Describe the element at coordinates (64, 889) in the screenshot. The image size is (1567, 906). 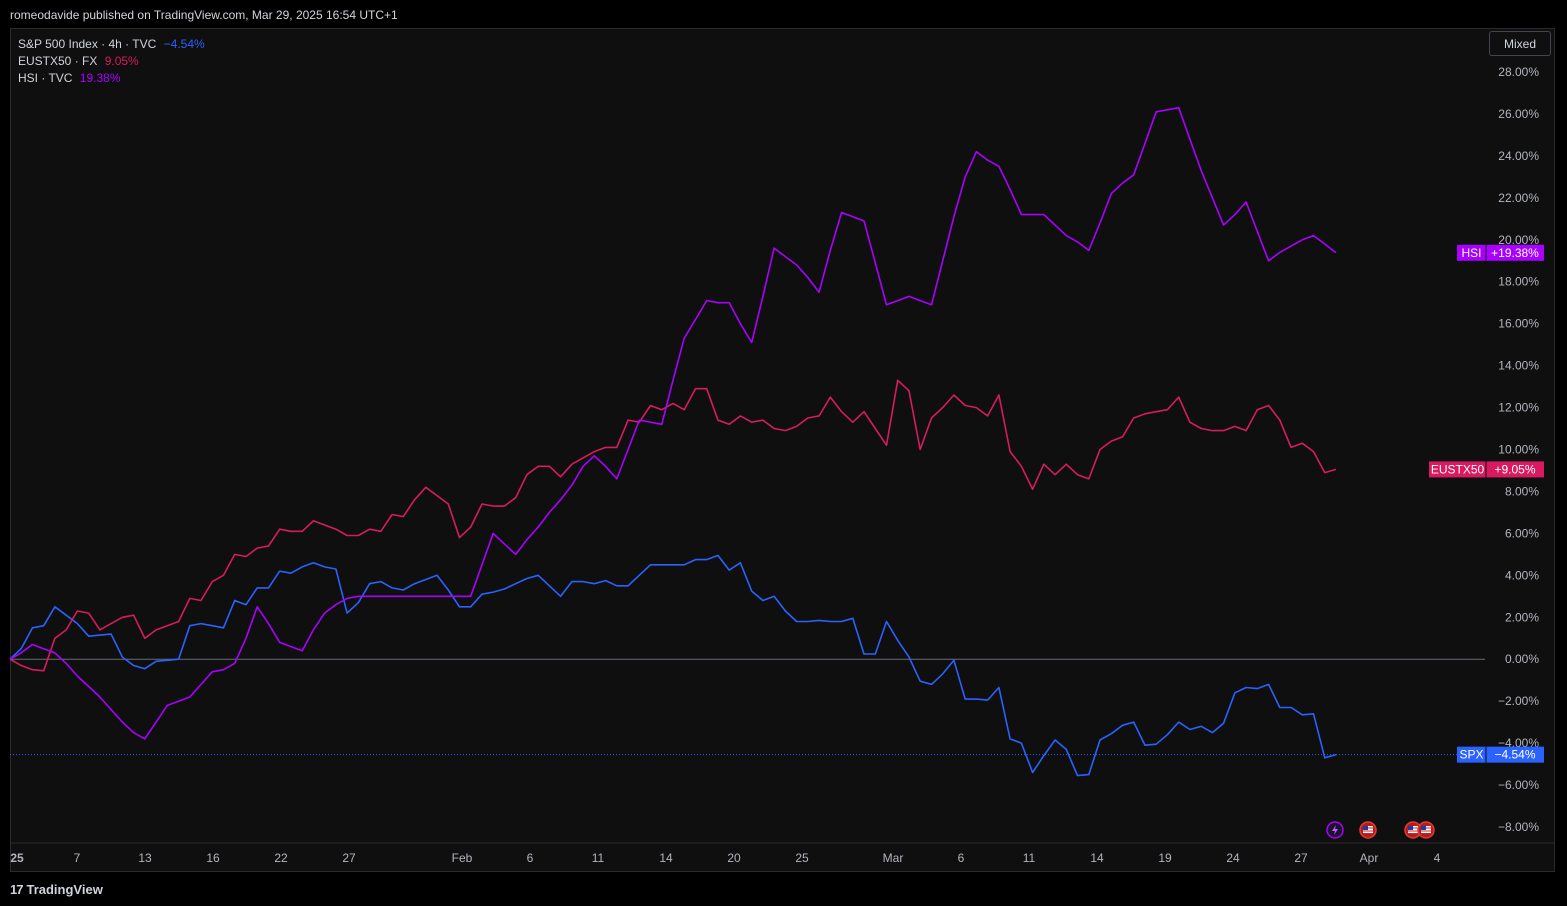
I see `tradingview-brand: TradingView` at that location.